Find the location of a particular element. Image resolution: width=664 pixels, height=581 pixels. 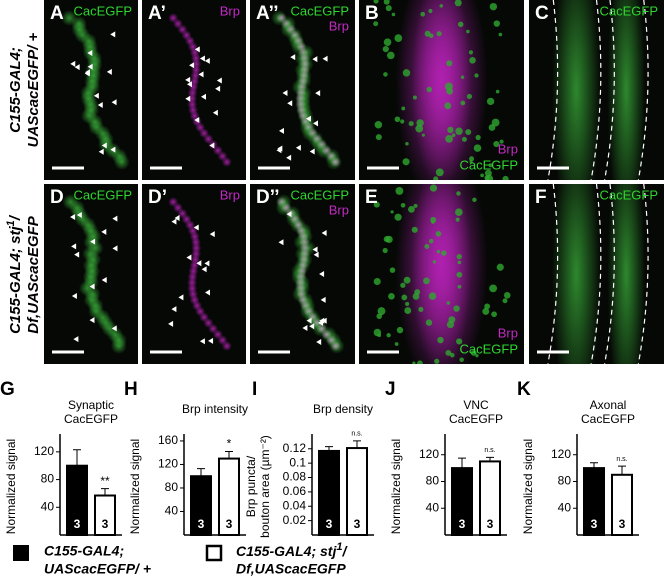

significance: n.s. is located at coordinates (489, 450).